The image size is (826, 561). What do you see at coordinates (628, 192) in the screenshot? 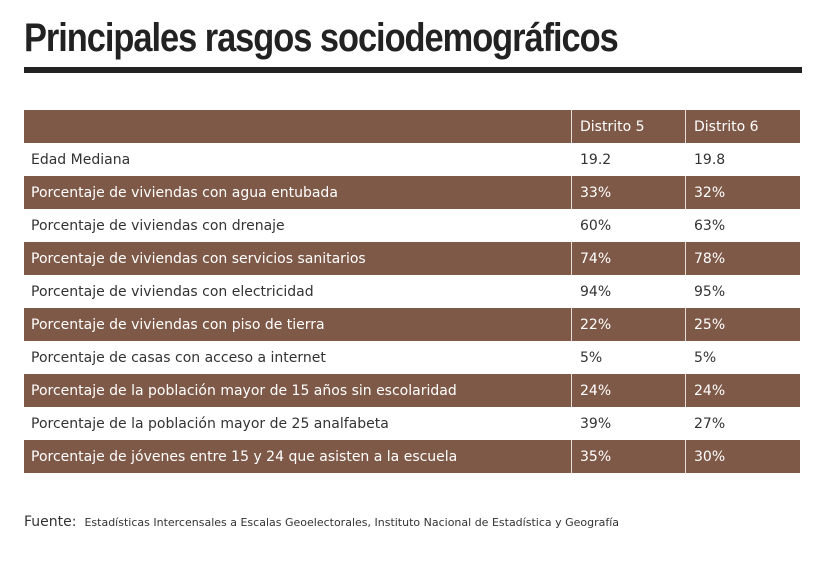
I see `distrito-5-value: 33%` at bounding box center [628, 192].